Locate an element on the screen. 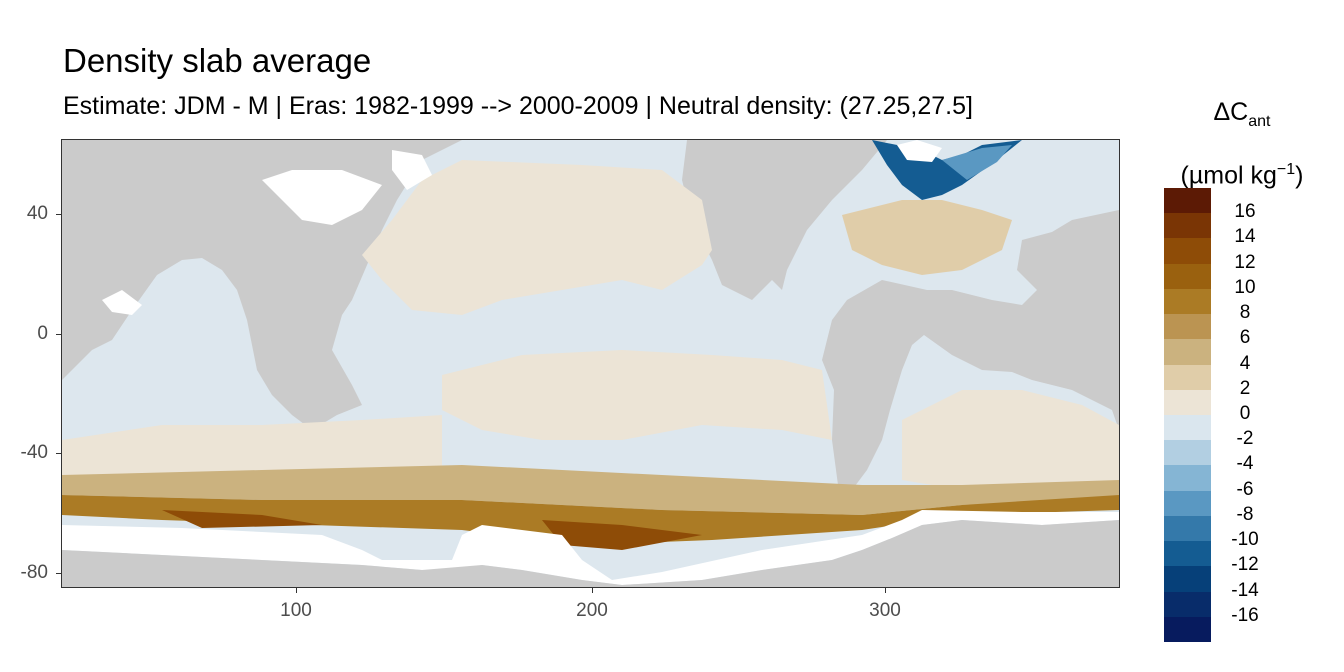  legend-label: -14 is located at coordinates (1245, 590).